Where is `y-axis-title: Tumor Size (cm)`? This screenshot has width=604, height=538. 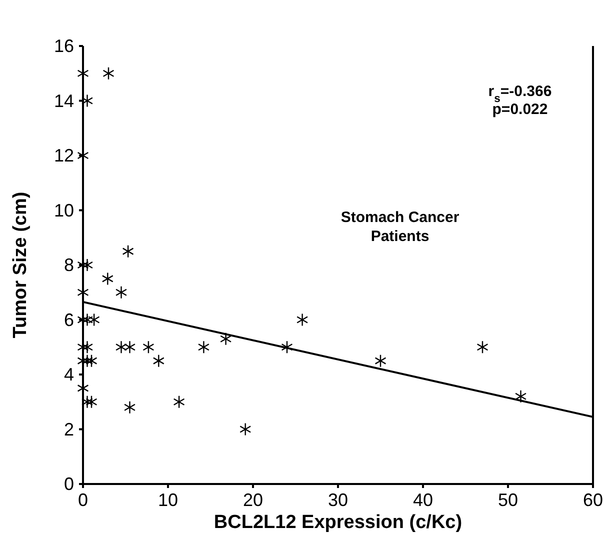 y-axis-title: Tumor Size (cm) is located at coordinates (20, 265).